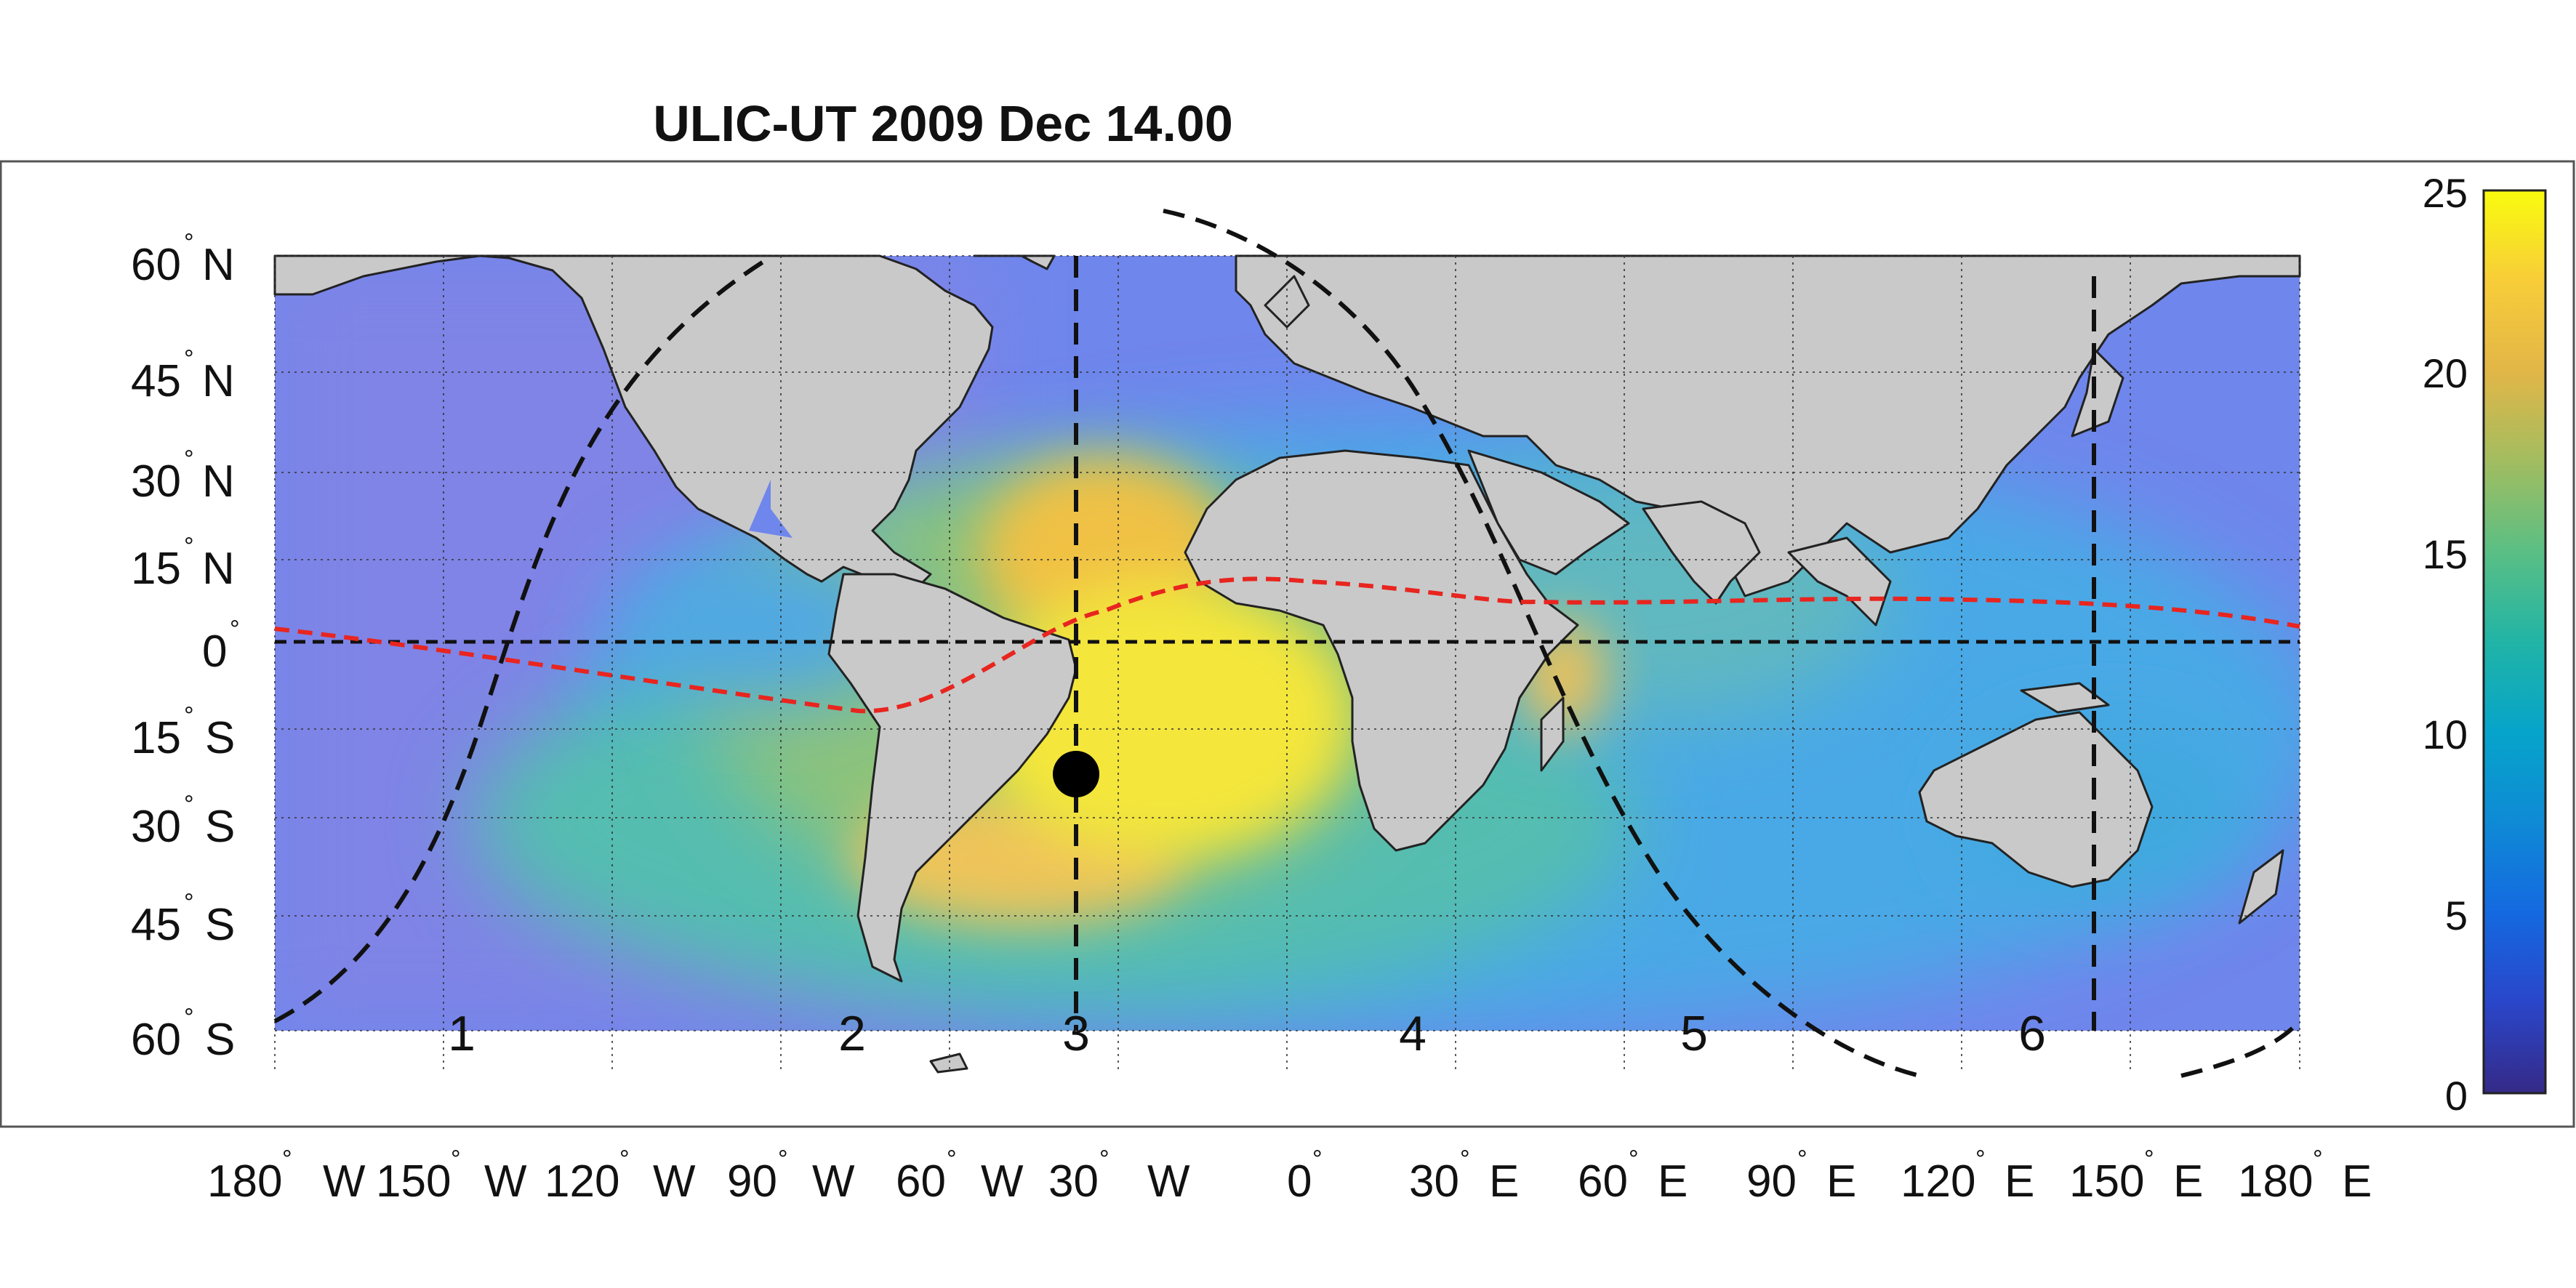  I want to click on land-africa, so click(1381, 650).